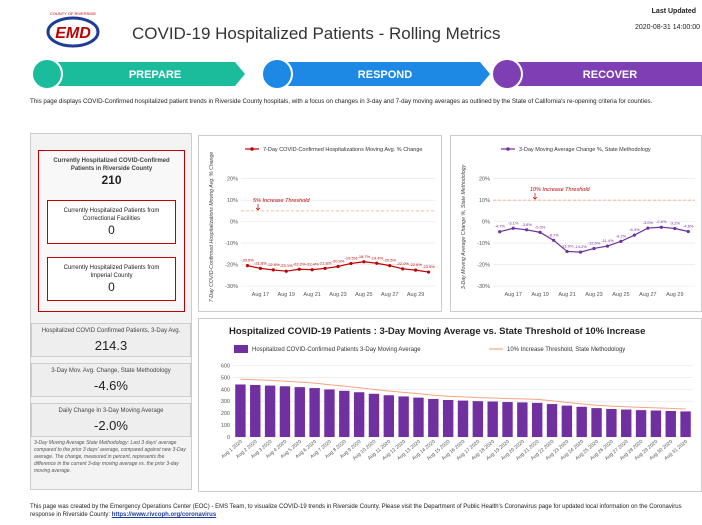 Image resolution: width=702 pixels, height=525 pixels. What do you see at coordinates (273, 264) in the screenshot?
I see `data-label: -22.5%` at bounding box center [273, 264].